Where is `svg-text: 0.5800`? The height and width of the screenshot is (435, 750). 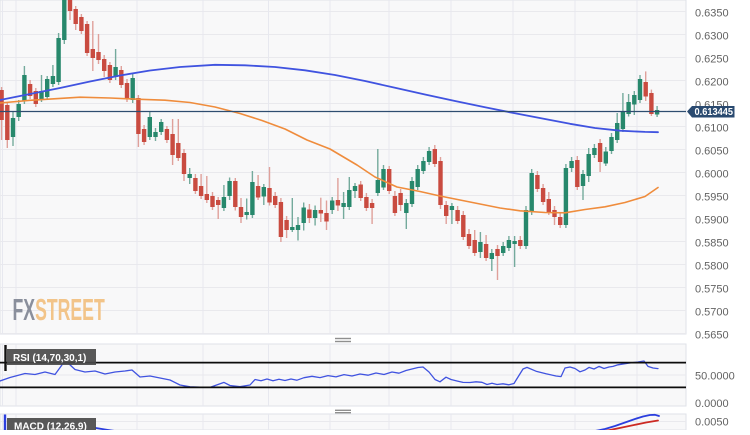 svg-text: 0.5800 is located at coordinates (712, 267).